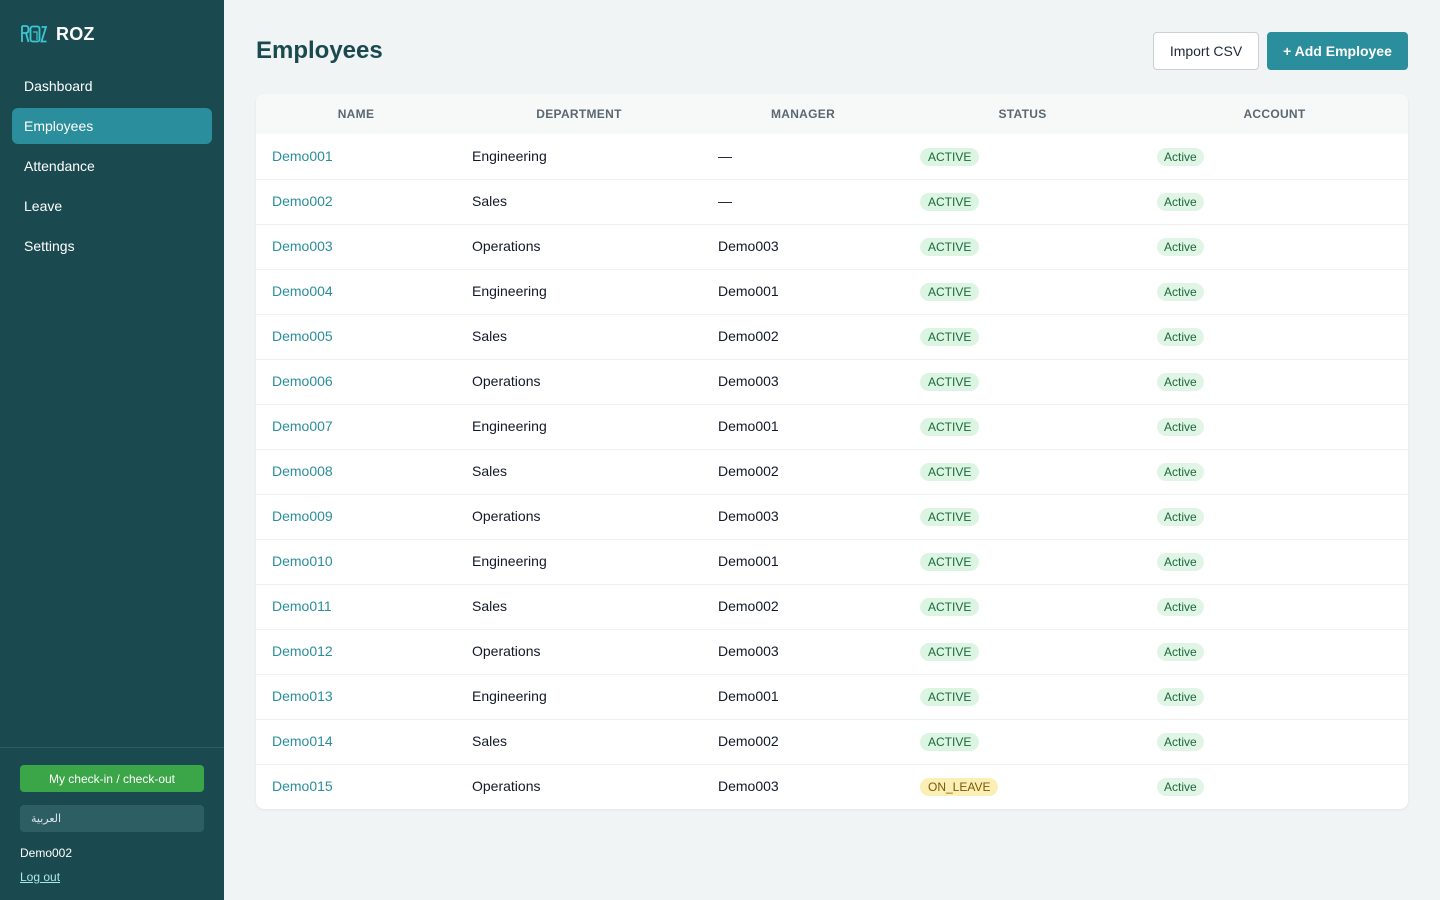 This screenshot has width=1440, height=900. Describe the element at coordinates (1274, 114) in the screenshot. I see `column-header-account: ACCOUNT` at that location.